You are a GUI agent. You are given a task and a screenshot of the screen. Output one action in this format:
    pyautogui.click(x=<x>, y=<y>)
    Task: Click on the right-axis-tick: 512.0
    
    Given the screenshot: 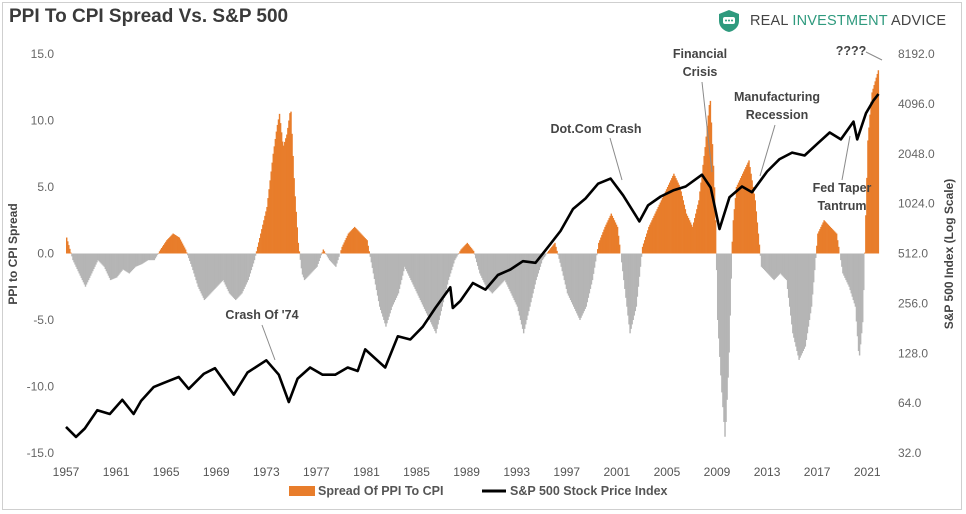 What is the action you would take?
    pyautogui.click(x=913, y=254)
    